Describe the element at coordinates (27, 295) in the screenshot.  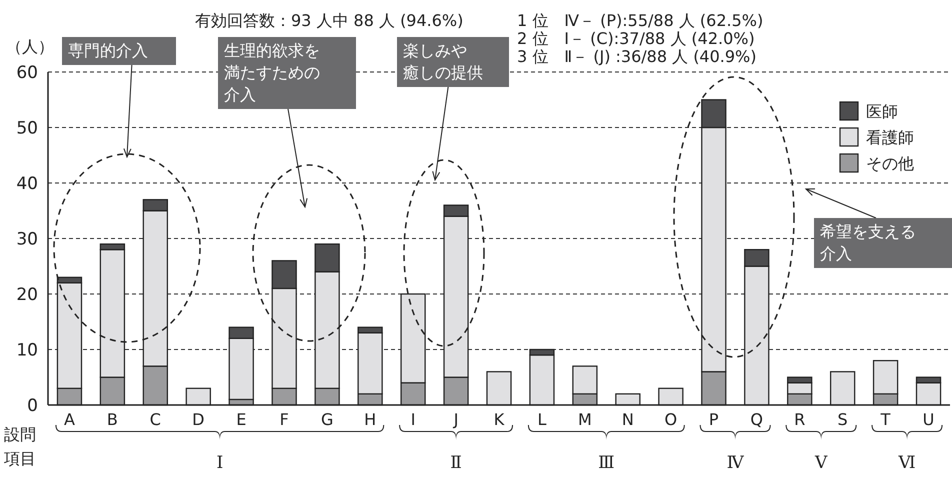
I see `y-tick-label: 20` at that location.